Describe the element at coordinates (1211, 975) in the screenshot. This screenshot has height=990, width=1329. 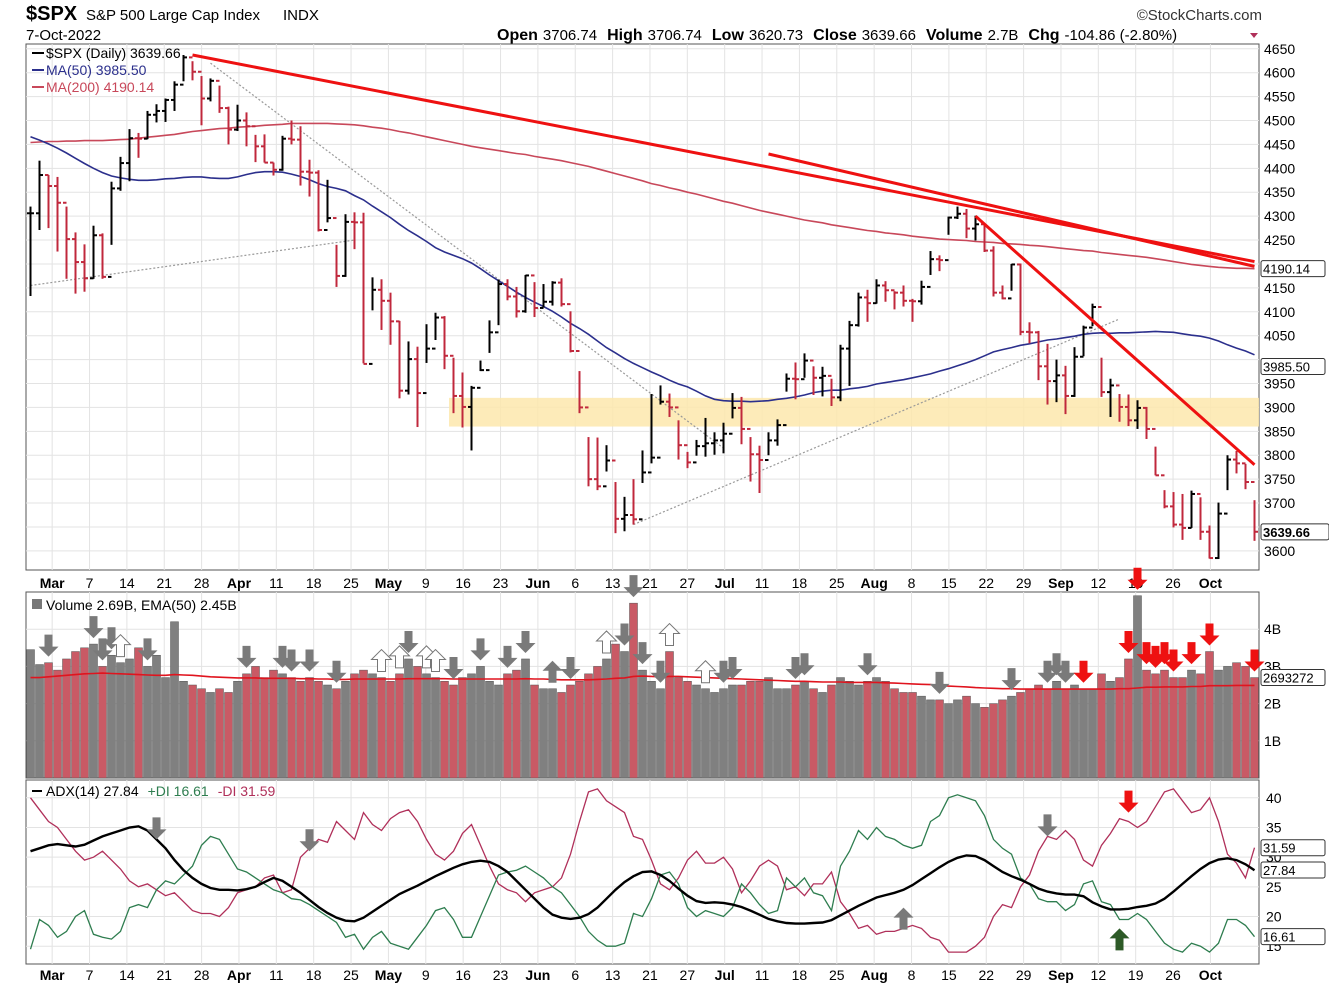
I see `x-tick-label: Oct` at that location.